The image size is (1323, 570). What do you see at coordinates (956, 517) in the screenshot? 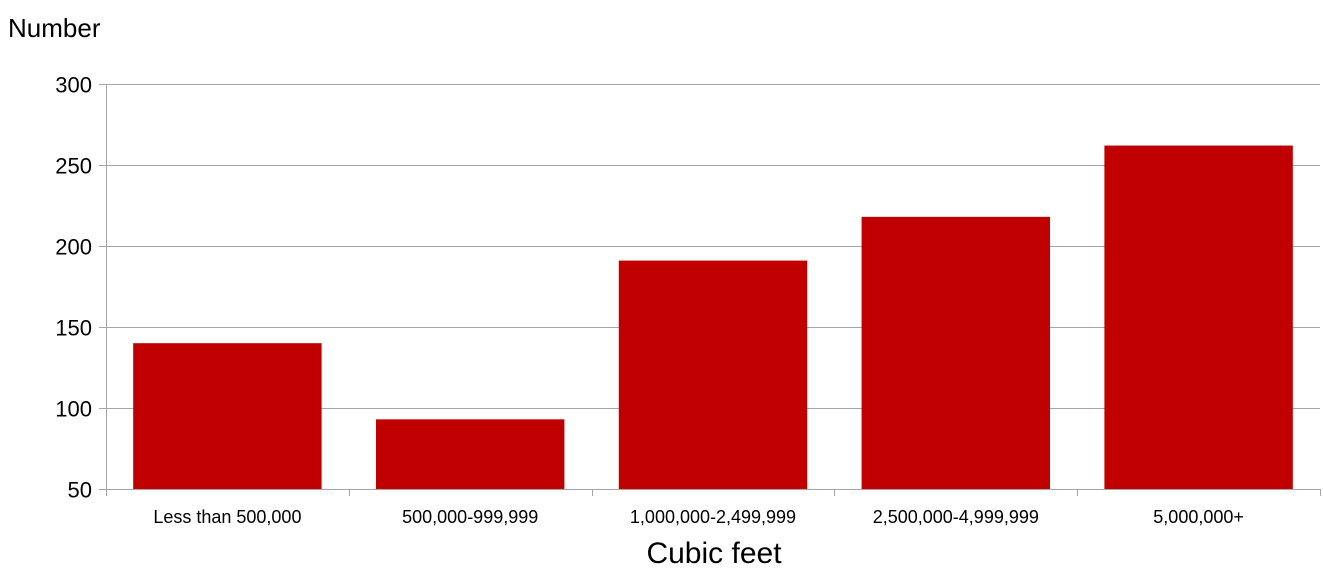
I see `x-tick-label: 2,500,000-4,999,999` at bounding box center [956, 517].